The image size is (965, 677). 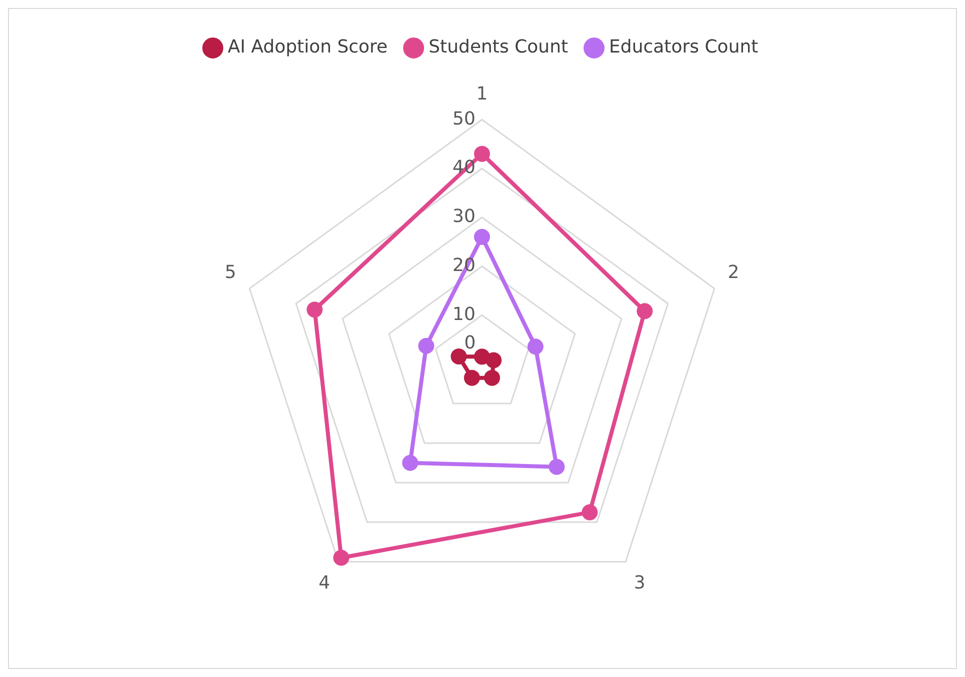 What do you see at coordinates (734, 273) in the screenshot?
I see `spoke-label: 2` at bounding box center [734, 273].